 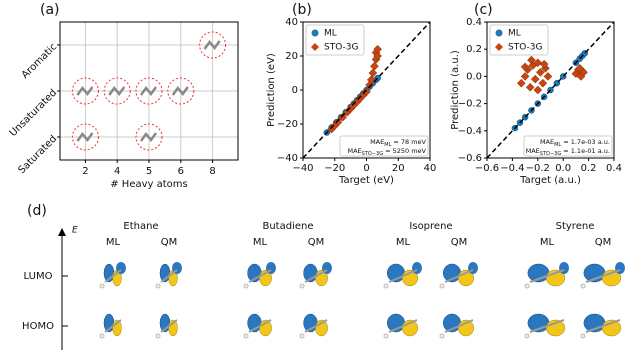 What do you see at coordinates (538, 168) in the screenshot?
I see `x-tick-label: −0.2` at bounding box center [538, 168].